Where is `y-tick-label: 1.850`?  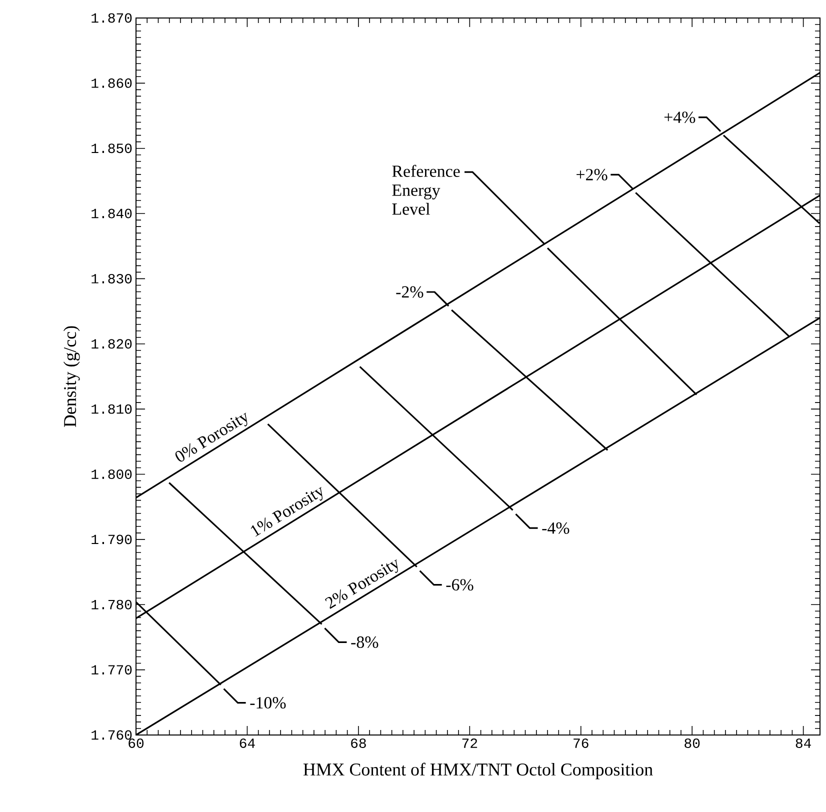
y-tick-label: 1.850 is located at coordinates (112, 149).